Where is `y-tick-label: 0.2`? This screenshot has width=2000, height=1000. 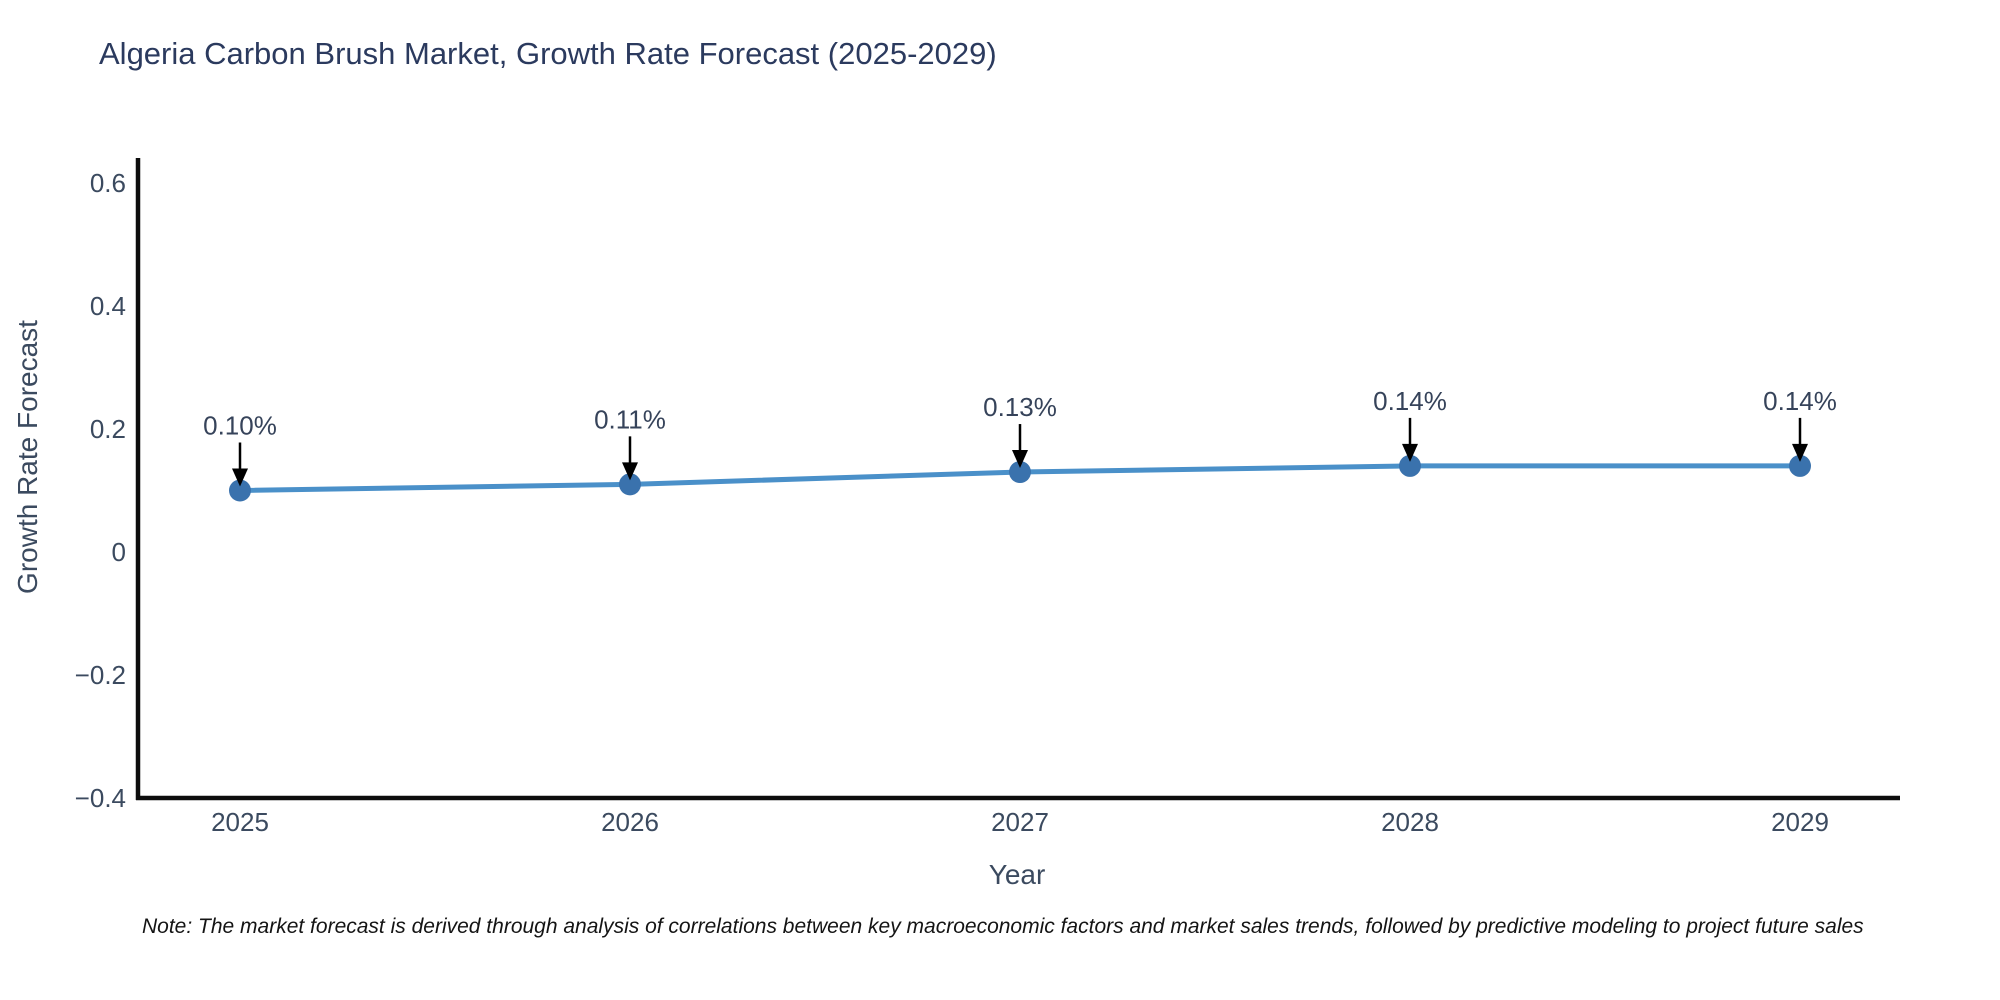 y-tick-label: 0.2 is located at coordinates (108, 429).